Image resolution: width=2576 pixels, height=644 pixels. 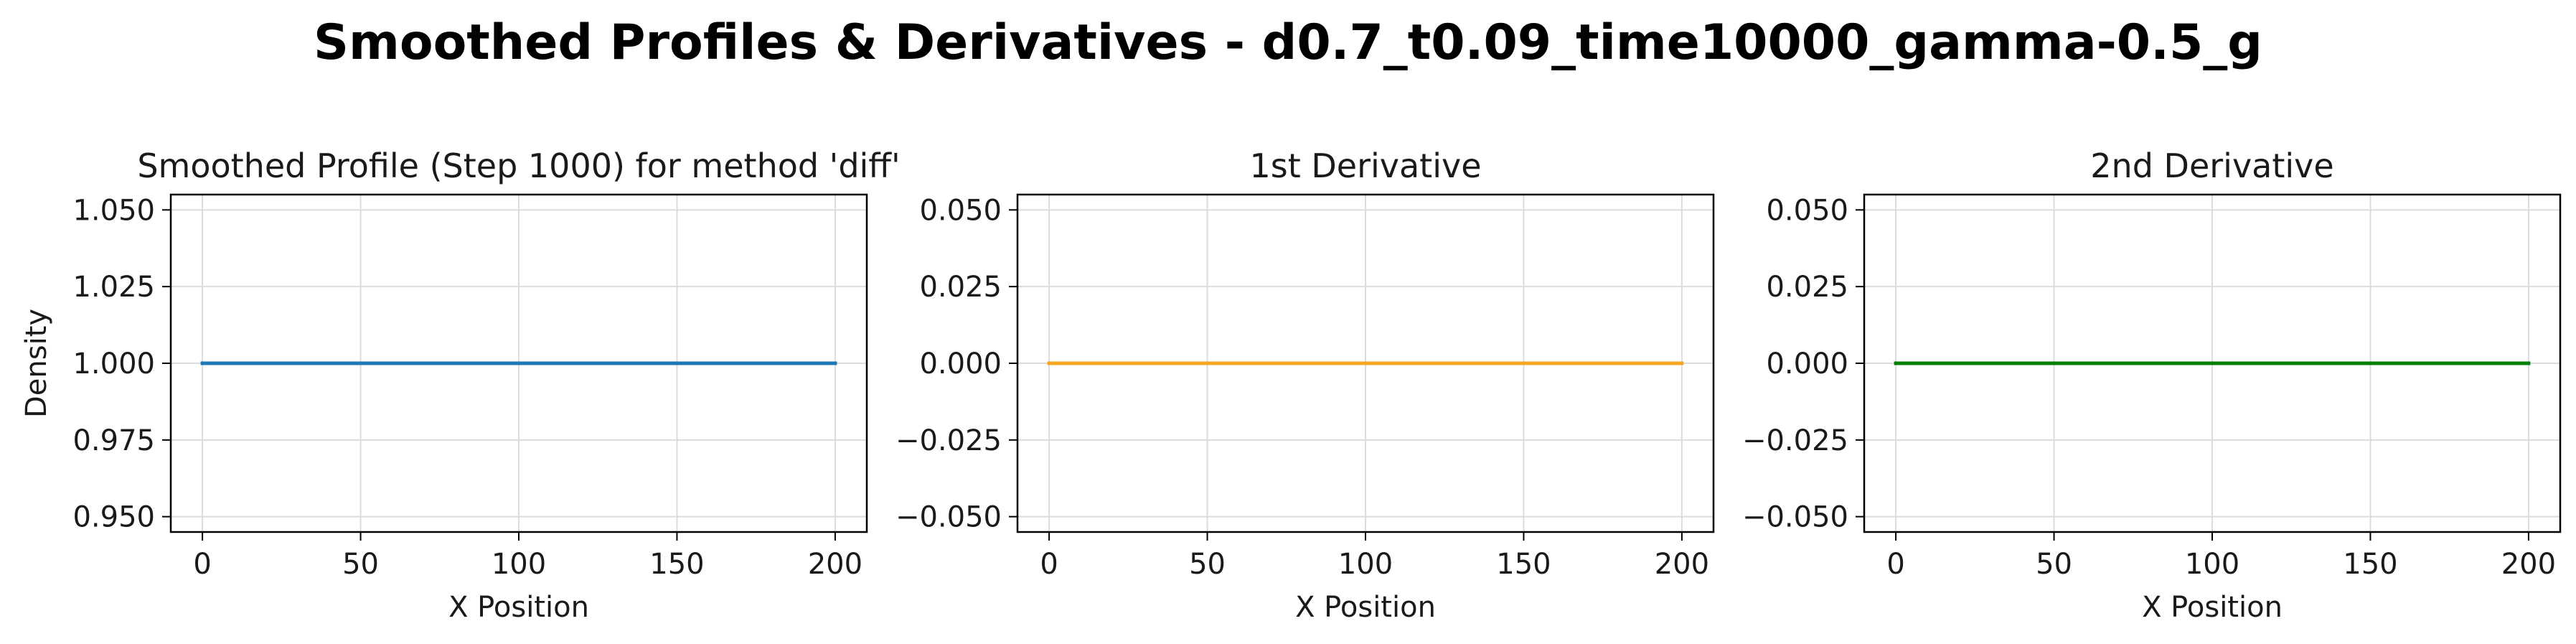 I want to click on subplot-1-x-axis-label: X Position, so click(x=518, y=607).